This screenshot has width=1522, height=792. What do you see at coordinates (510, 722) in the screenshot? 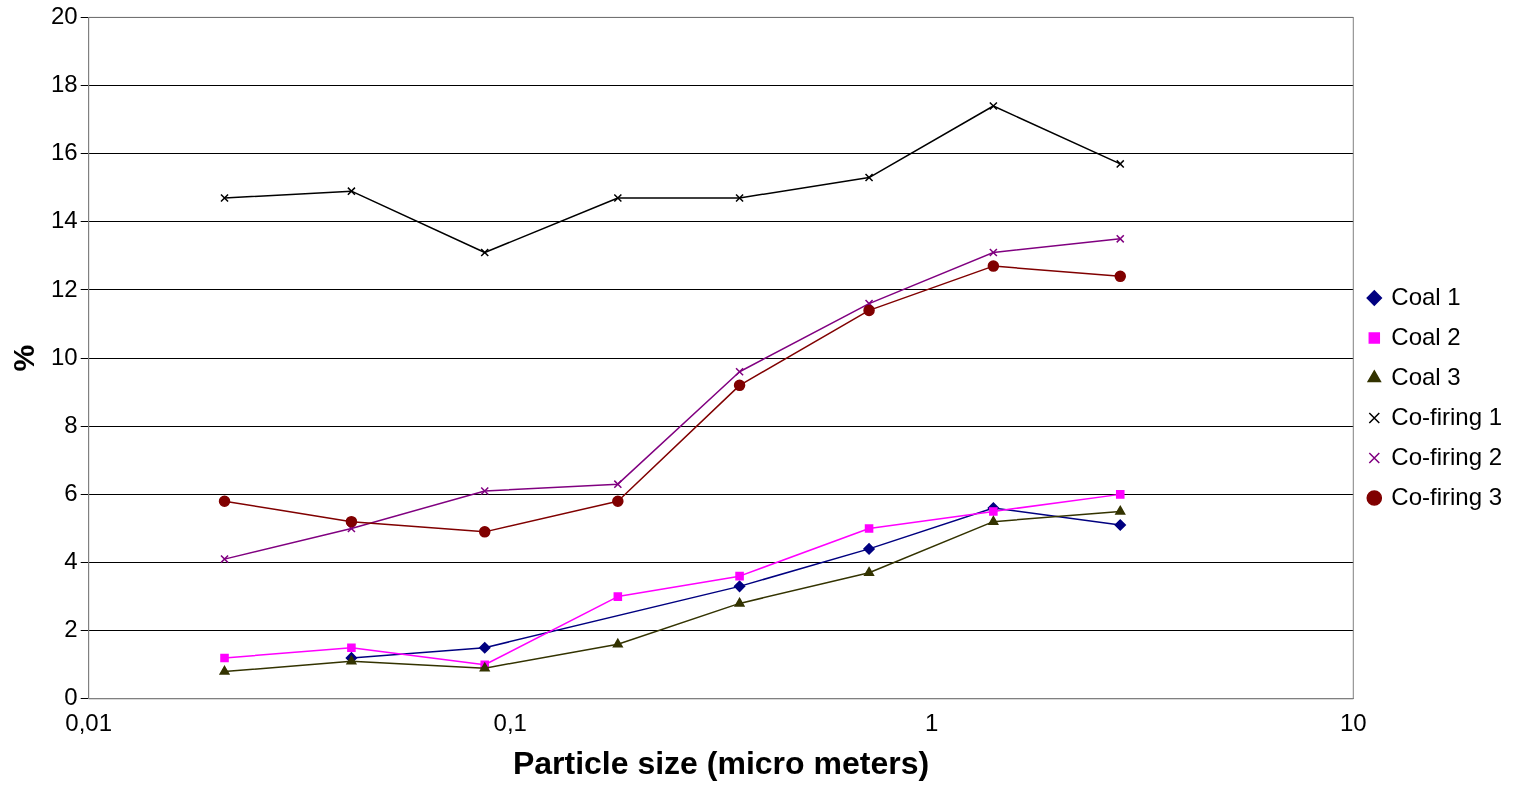
I see `x-tick-label: 0,1` at bounding box center [510, 722].